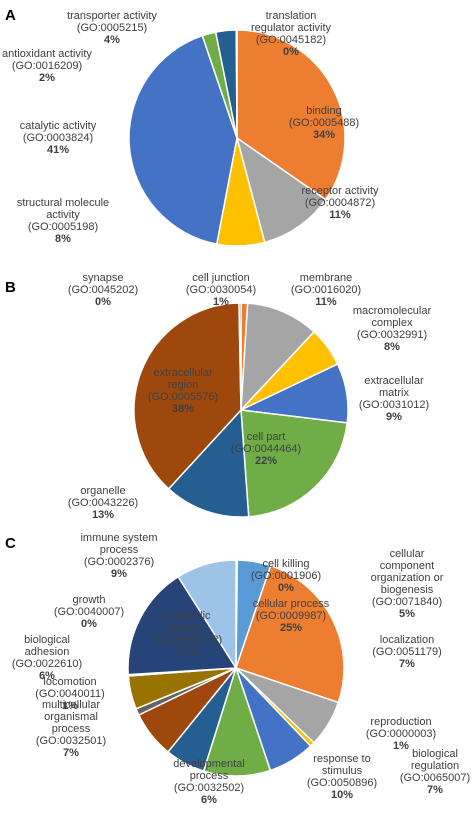 This screenshot has height=813, width=474. I want to click on slice-label: reproduction (GO:0000003) 1%, so click(401, 734).